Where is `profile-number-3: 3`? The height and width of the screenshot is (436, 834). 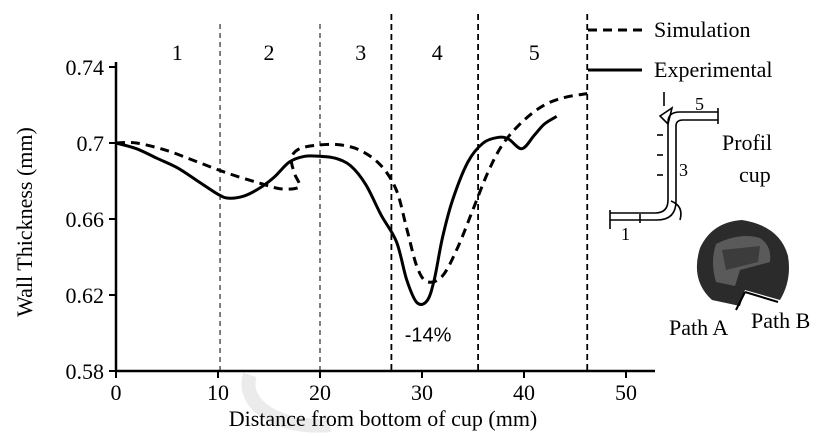 profile-number-3: 3 is located at coordinates (683, 170).